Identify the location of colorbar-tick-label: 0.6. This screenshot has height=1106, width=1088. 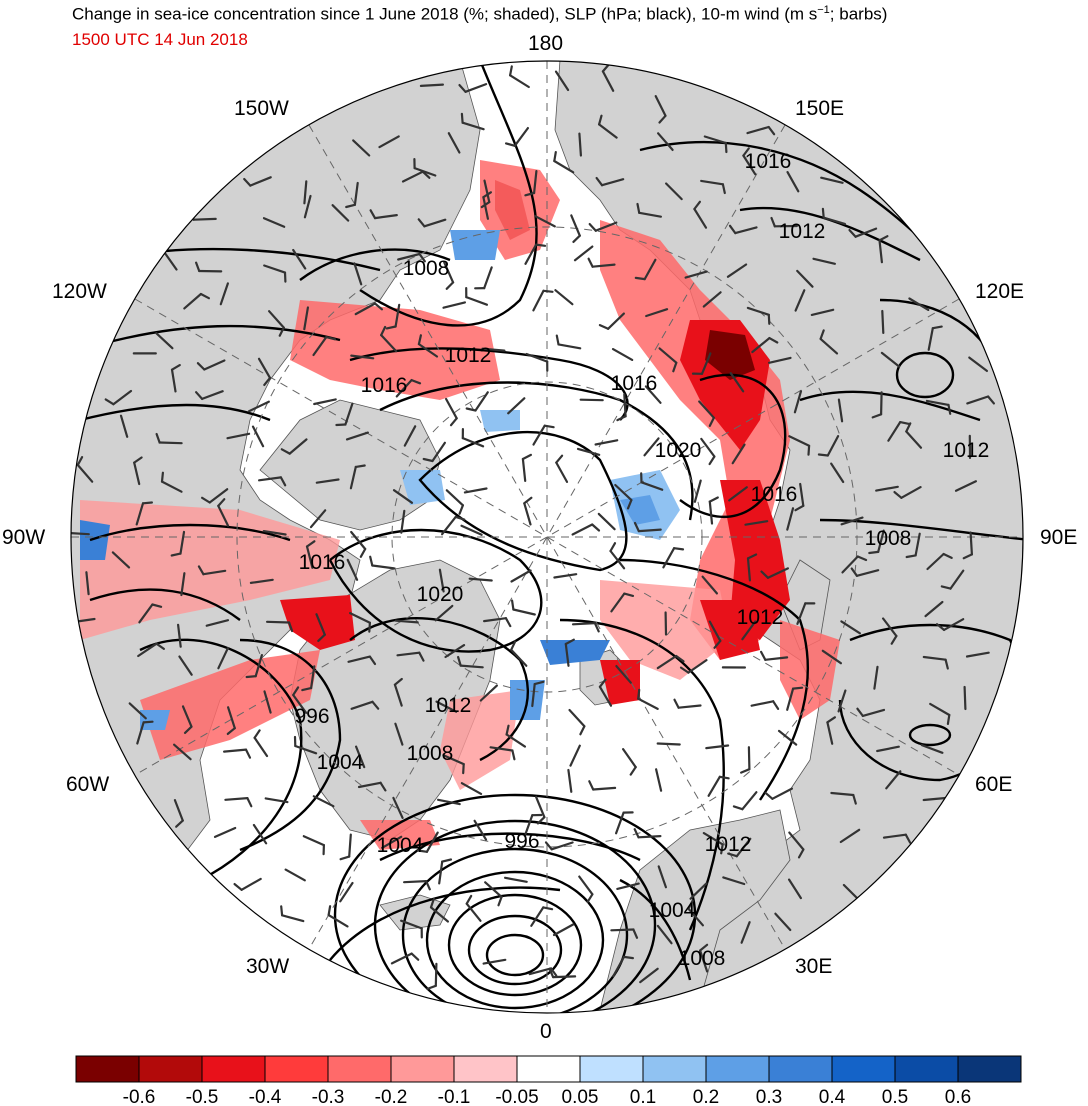
(958, 1096).